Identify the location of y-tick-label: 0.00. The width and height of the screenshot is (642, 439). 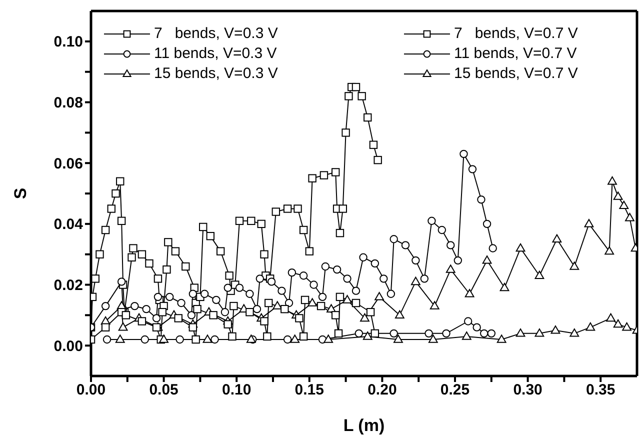
(68, 346).